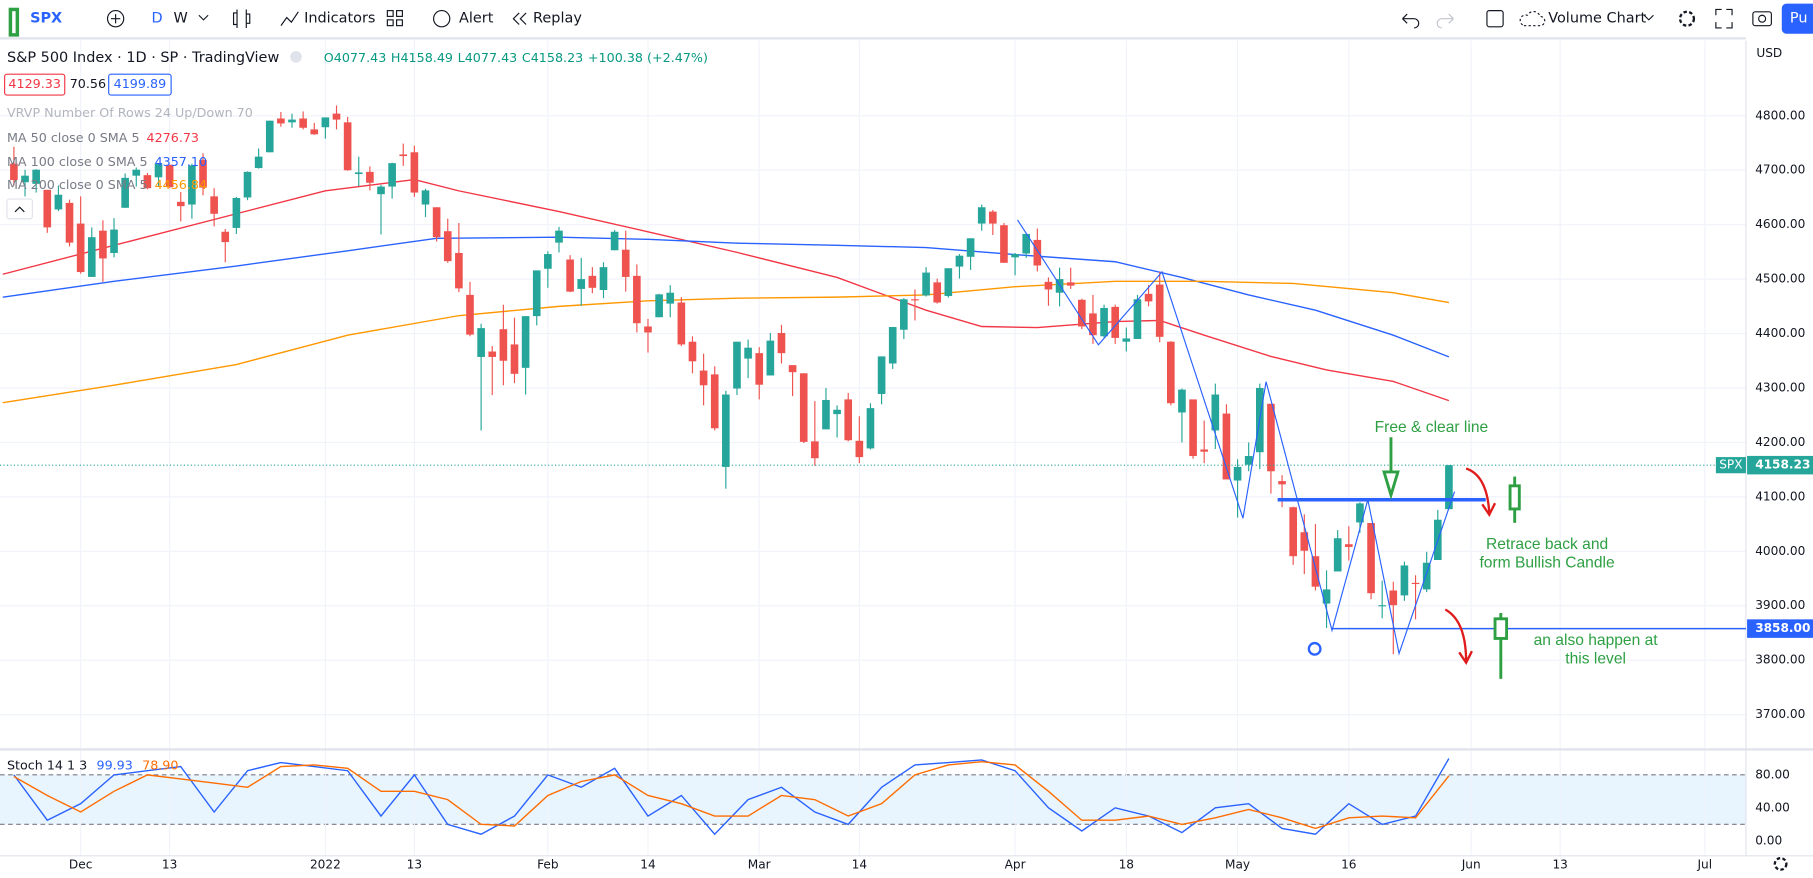 This screenshot has height=878, width=1813. What do you see at coordinates (759, 865) in the screenshot?
I see `x-tick-label: Mar` at bounding box center [759, 865].